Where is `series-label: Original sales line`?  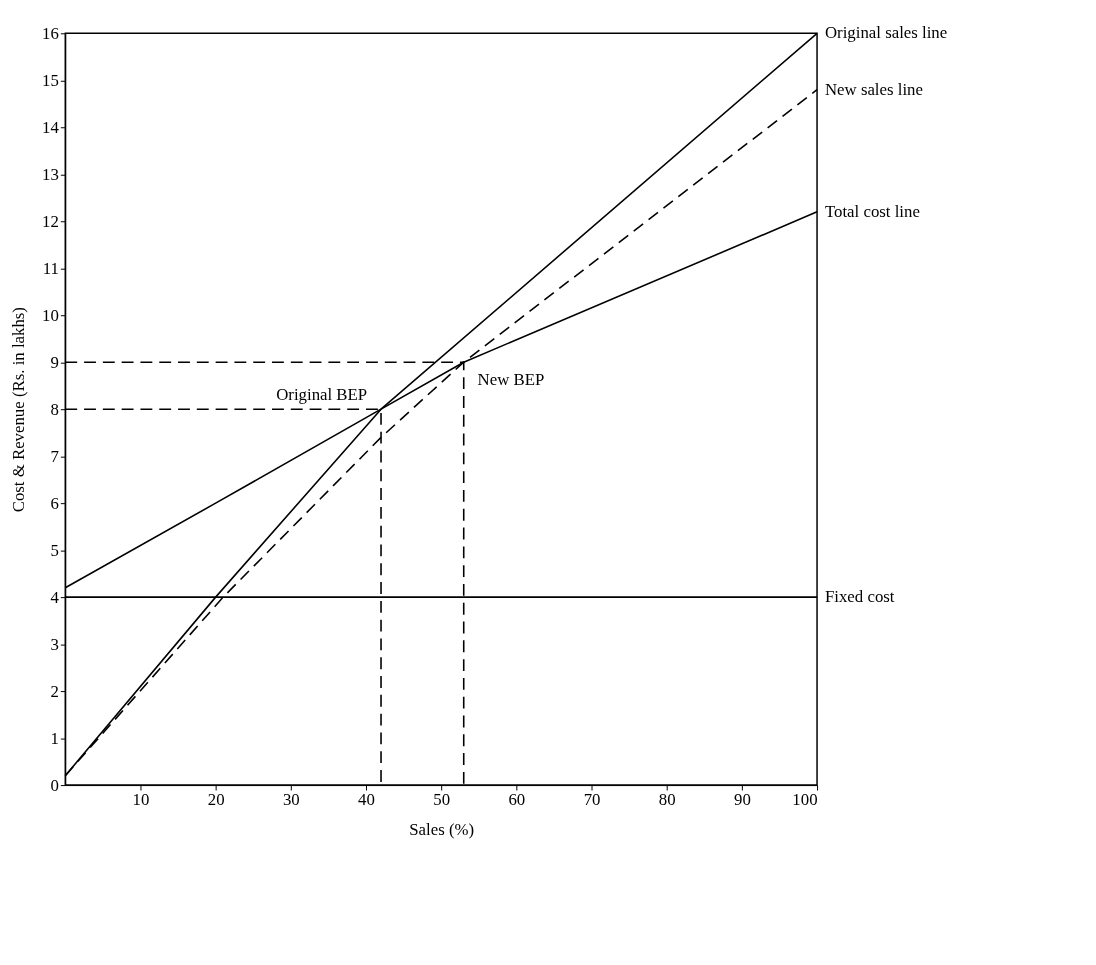
series-label: Original sales line is located at coordinates (886, 33).